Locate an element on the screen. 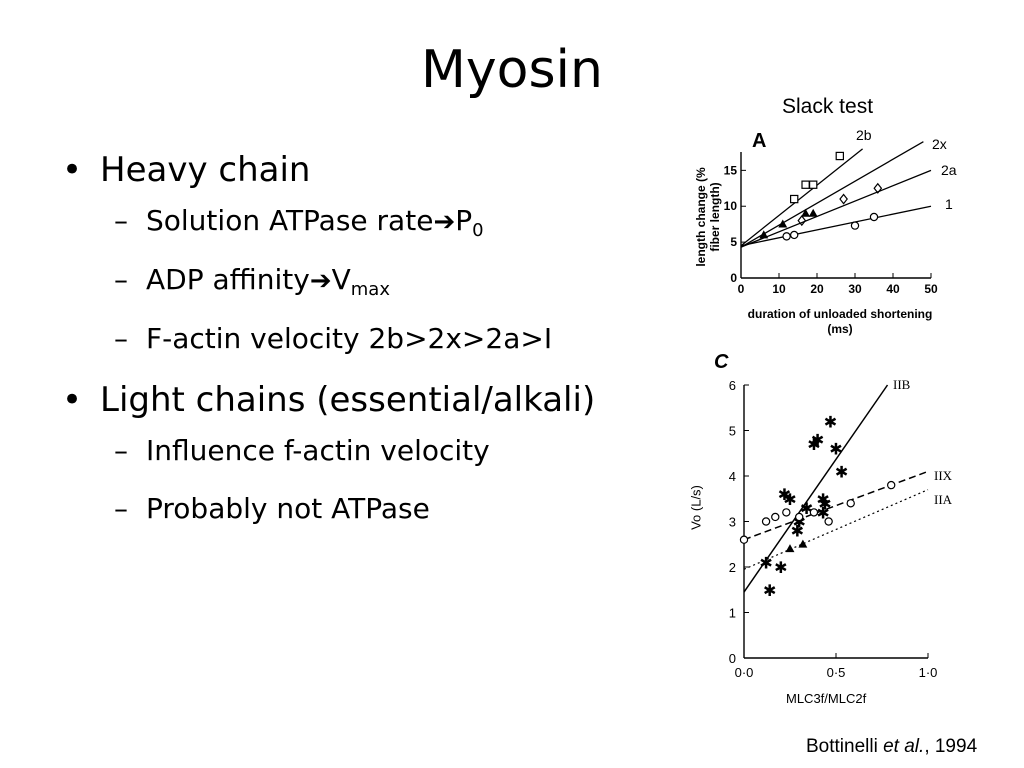 The width and height of the screenshot is (1024, 768). slack-test-plot: 0 10 20 30 40 50 0 5 10 15 is located at coordinates (831, 218).